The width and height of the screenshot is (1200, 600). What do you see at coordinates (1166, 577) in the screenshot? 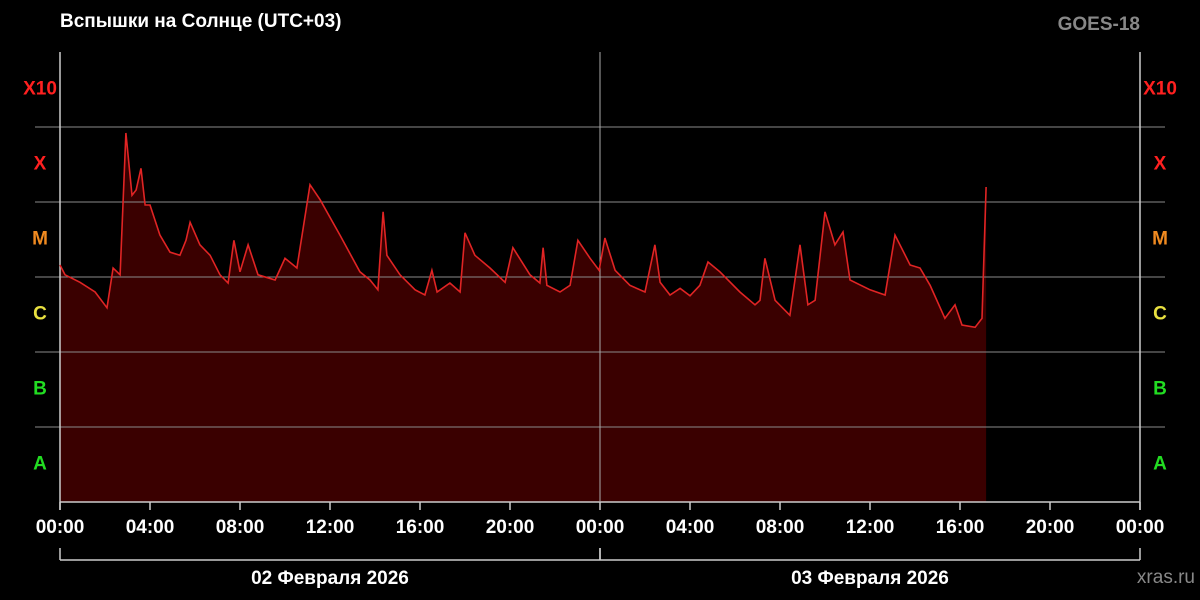
I see `source-label: xras.ru` at bounding box center [1166, 577].